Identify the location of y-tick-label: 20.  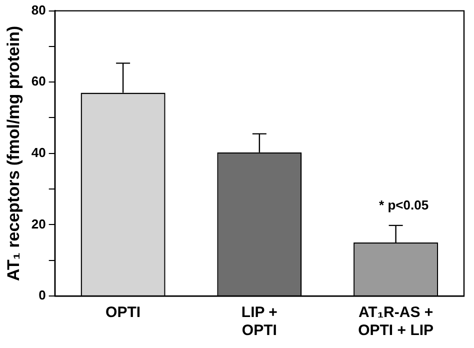
(38, 224).